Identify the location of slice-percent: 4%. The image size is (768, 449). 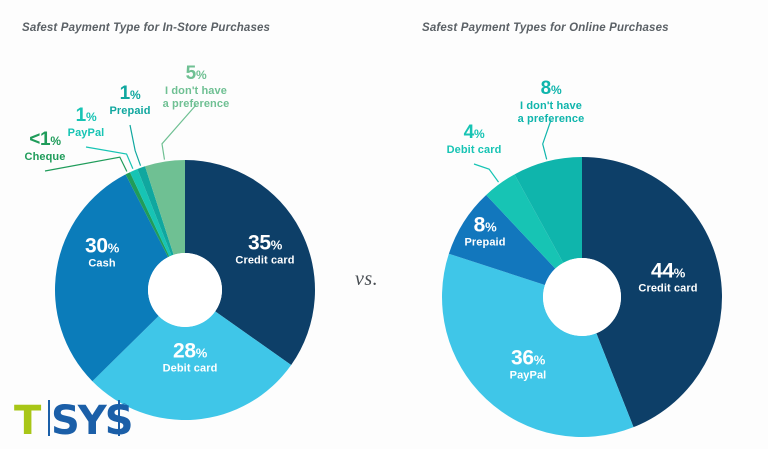
(474, 132).